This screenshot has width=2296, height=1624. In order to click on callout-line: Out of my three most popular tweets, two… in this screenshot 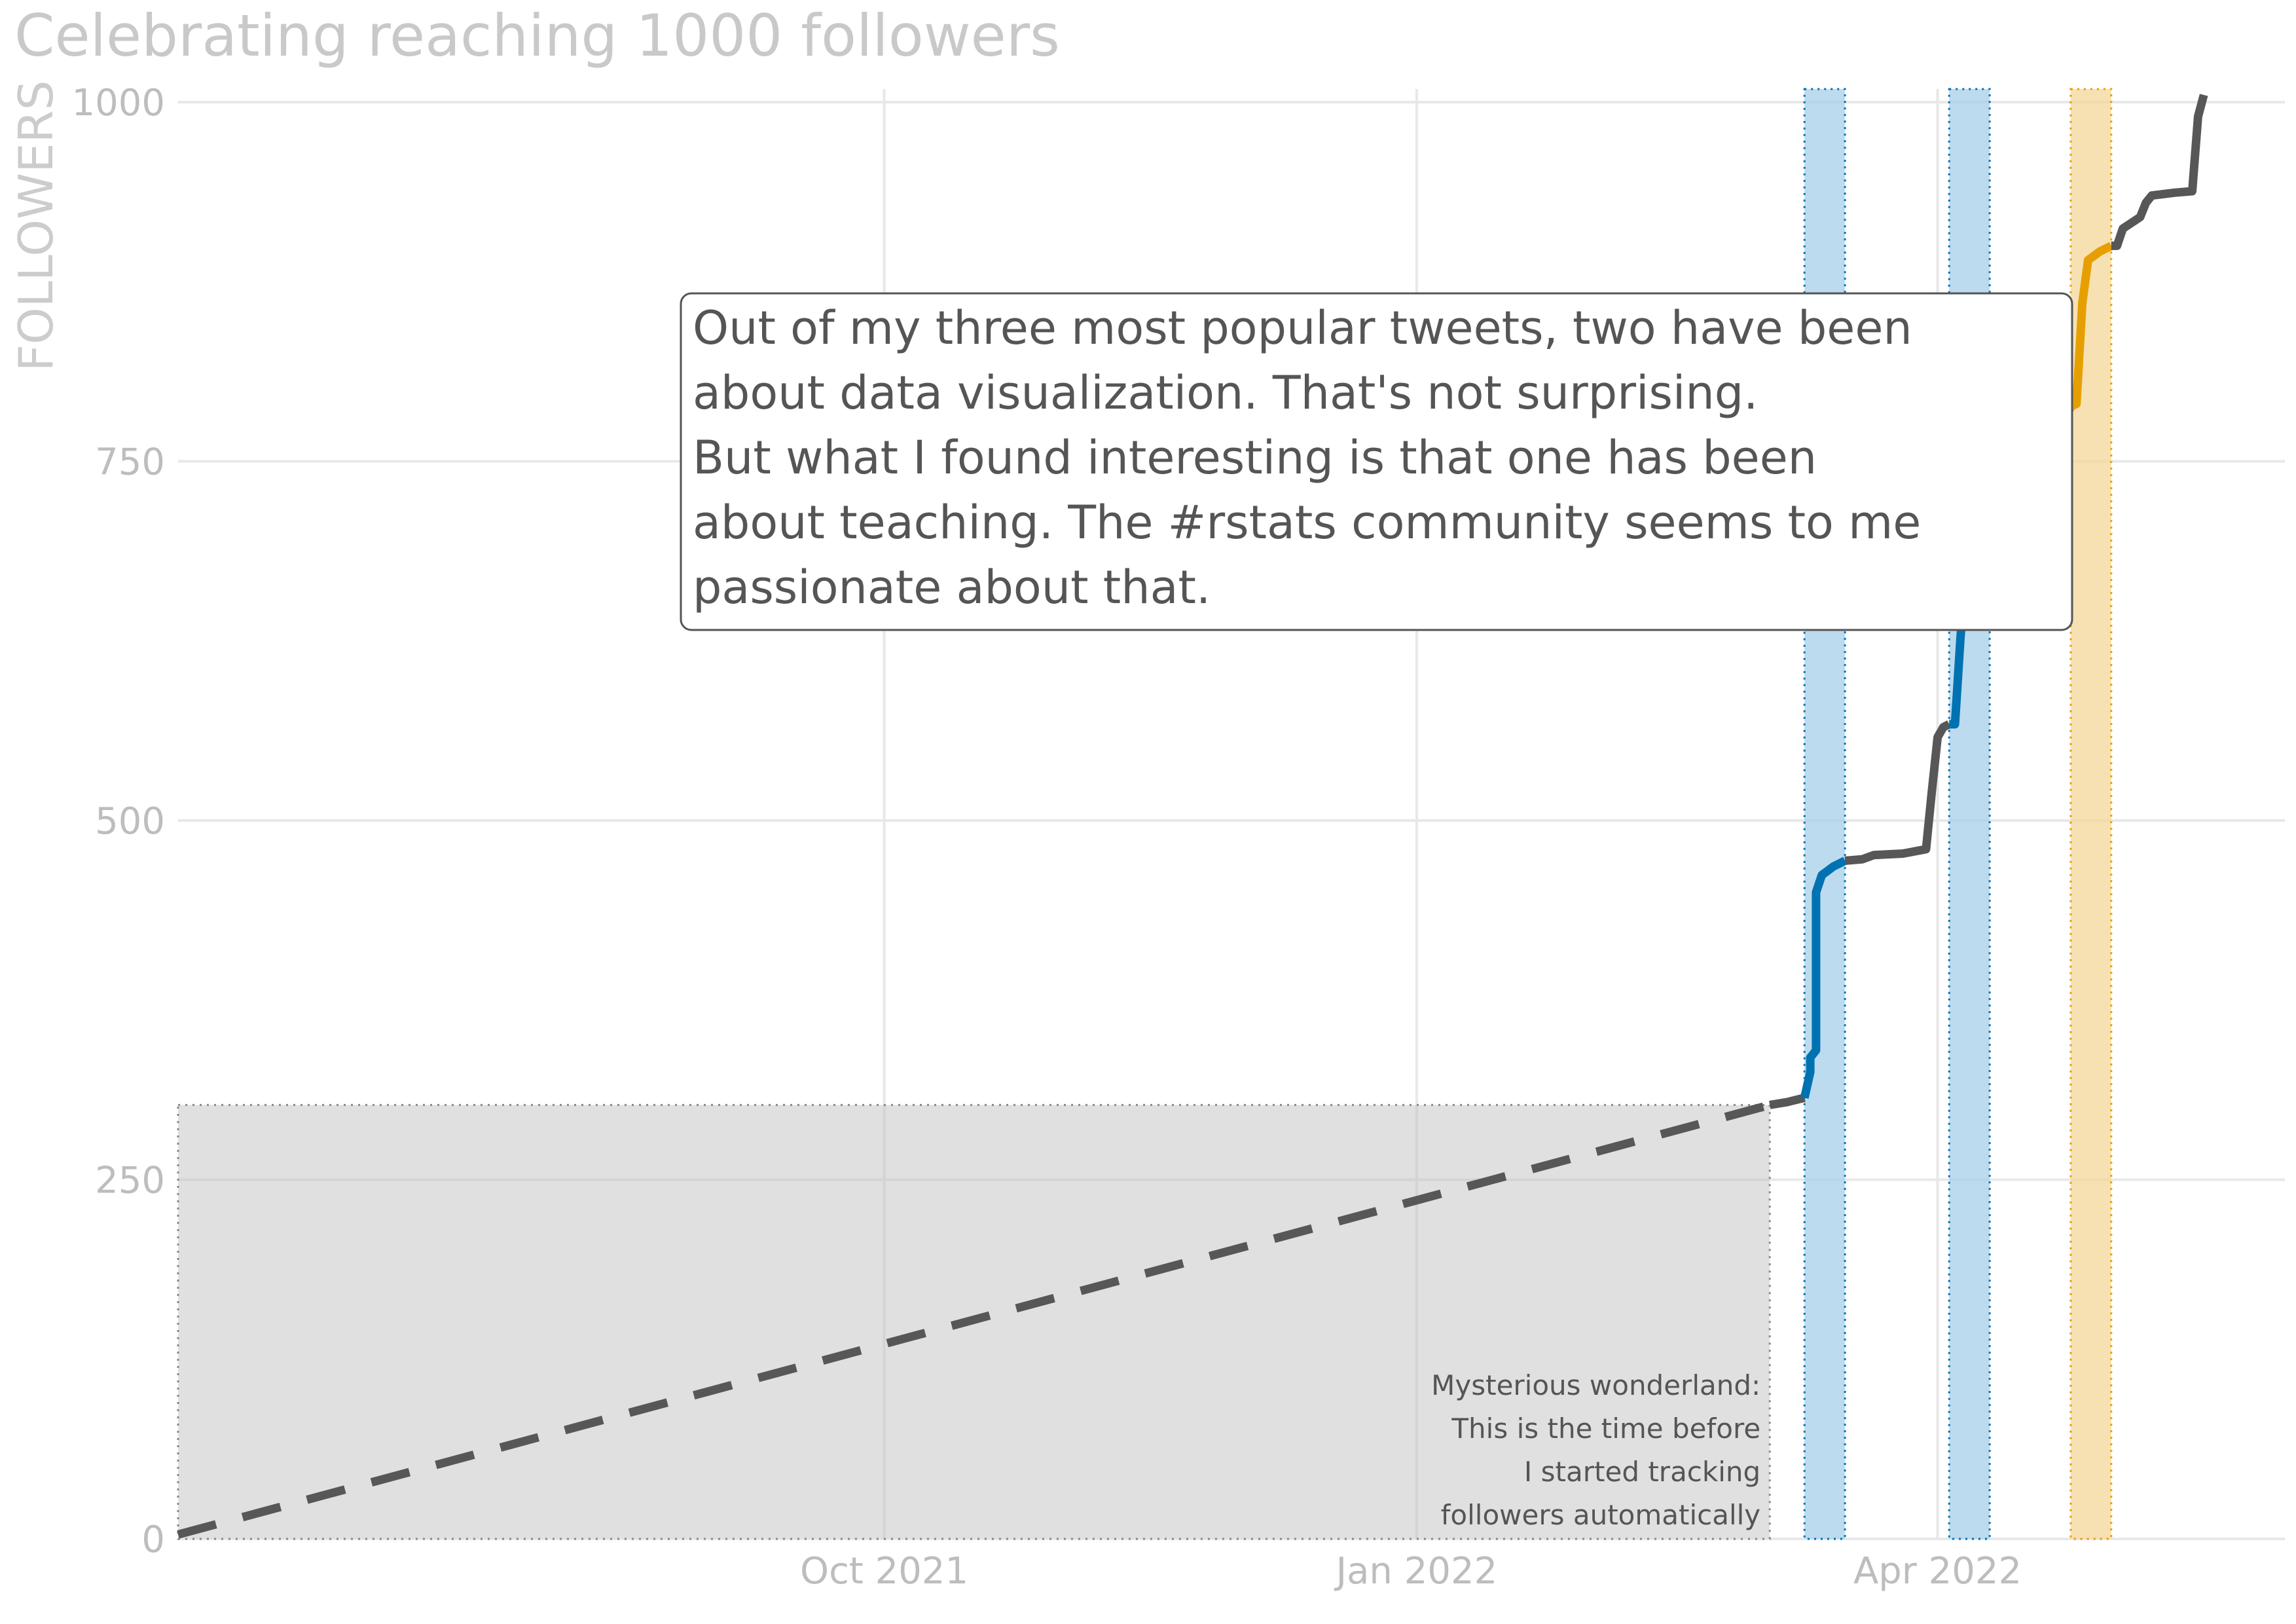, I will do `click(1302, 328)`.